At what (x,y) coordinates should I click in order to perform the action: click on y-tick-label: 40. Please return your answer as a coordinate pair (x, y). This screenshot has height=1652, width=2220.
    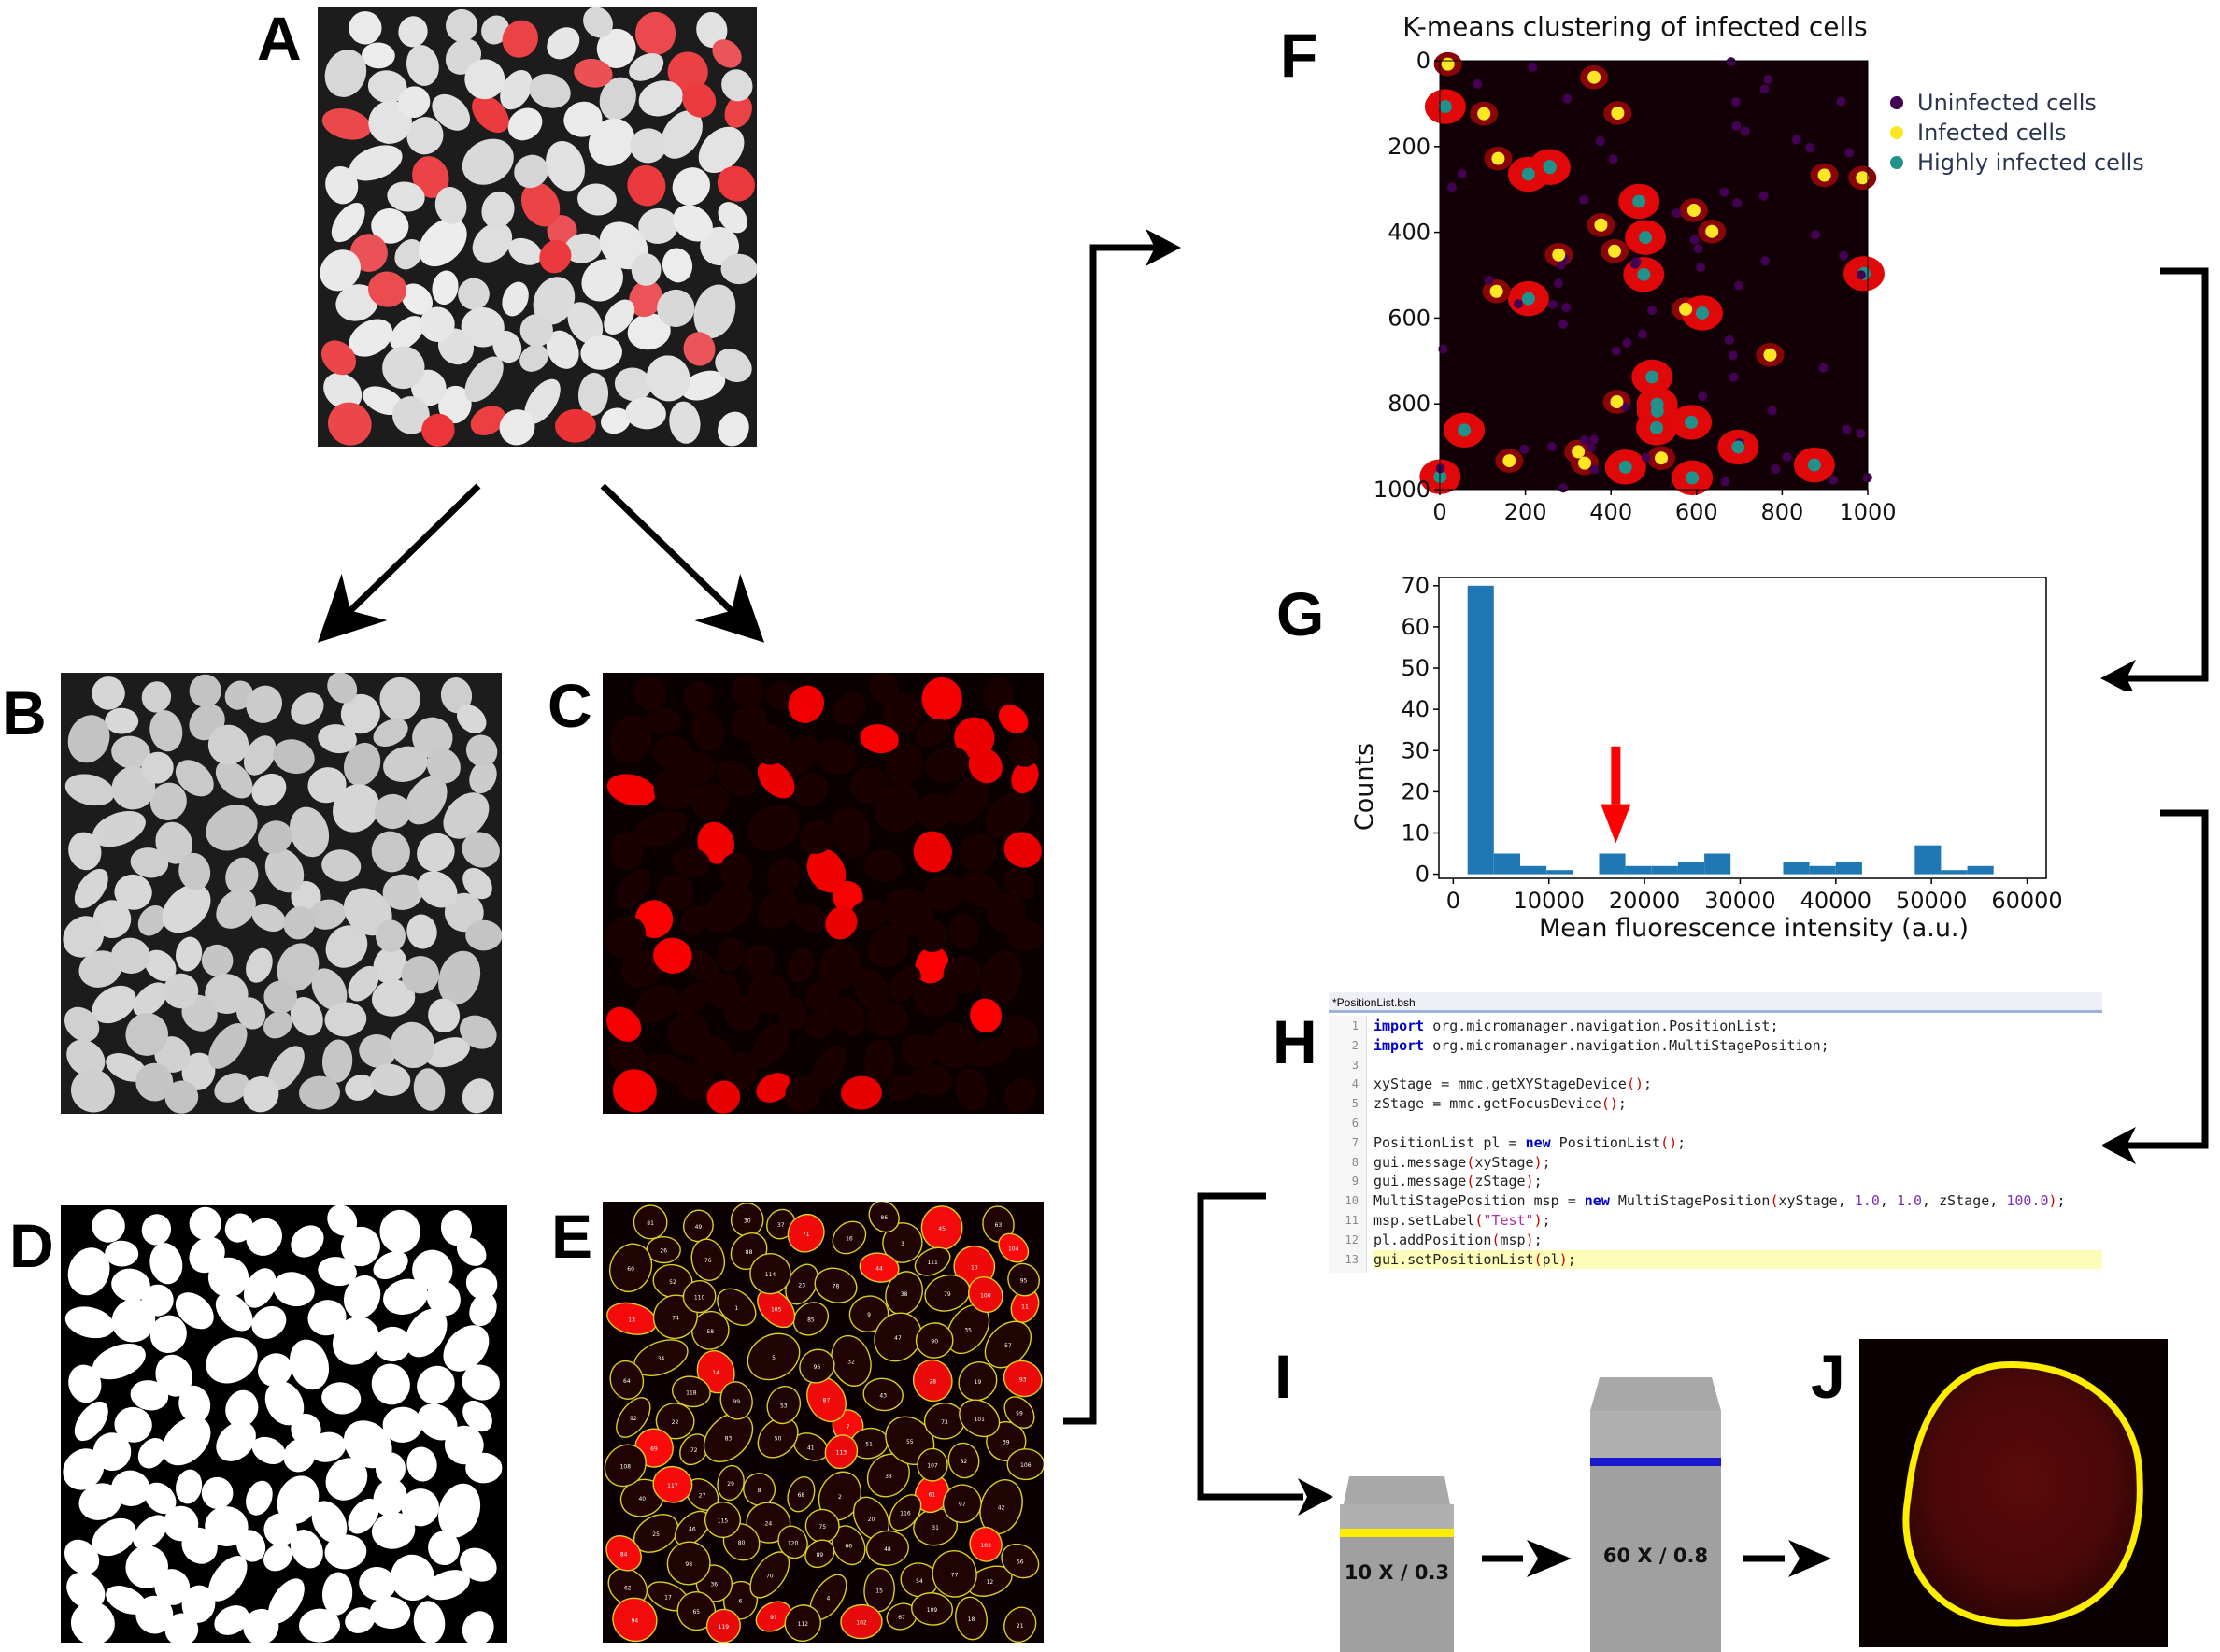
    Looking at the image, I should click on (1415, 709).